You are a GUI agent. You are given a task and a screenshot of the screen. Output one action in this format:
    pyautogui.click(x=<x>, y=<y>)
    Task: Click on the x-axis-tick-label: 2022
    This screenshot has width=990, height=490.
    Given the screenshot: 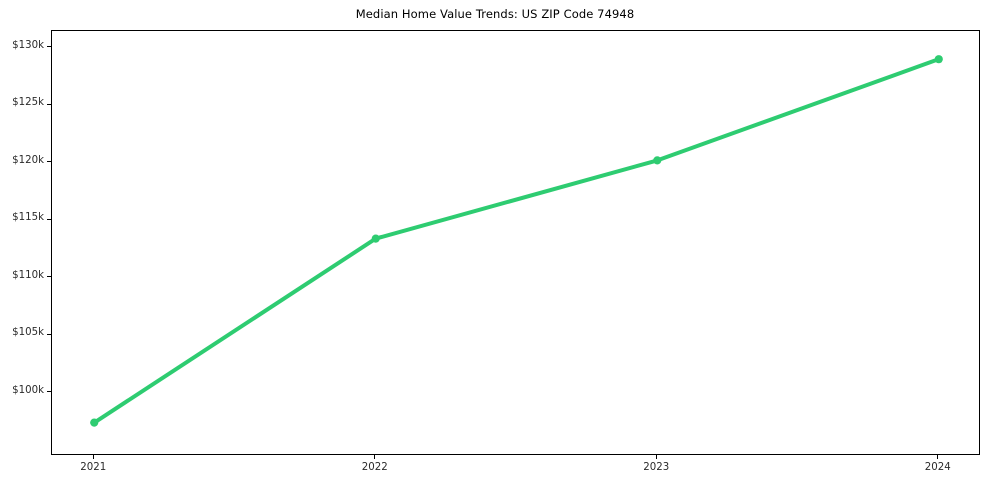 What is the action you would take?
    pyautogui.click(x=374, y=467)
    